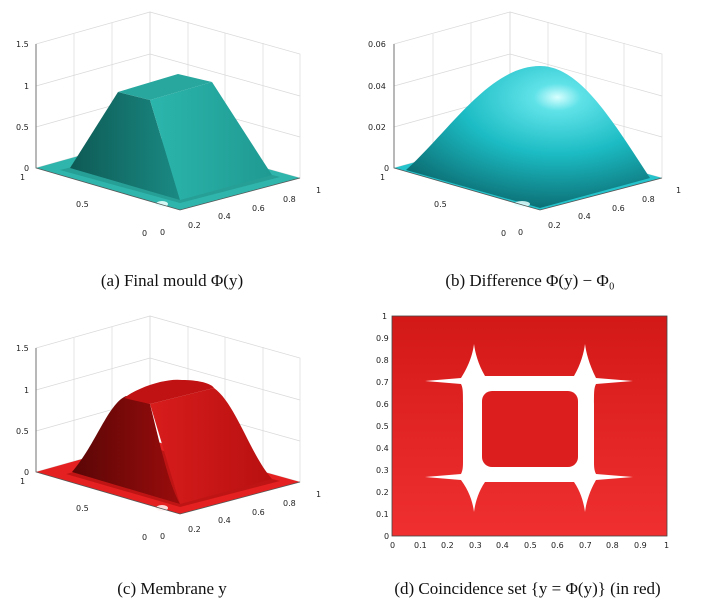  What do you see at coordinates (382, 514) in the screenshot?
I see `y-tick-label: 0.1` at bounding box center [382, 514].